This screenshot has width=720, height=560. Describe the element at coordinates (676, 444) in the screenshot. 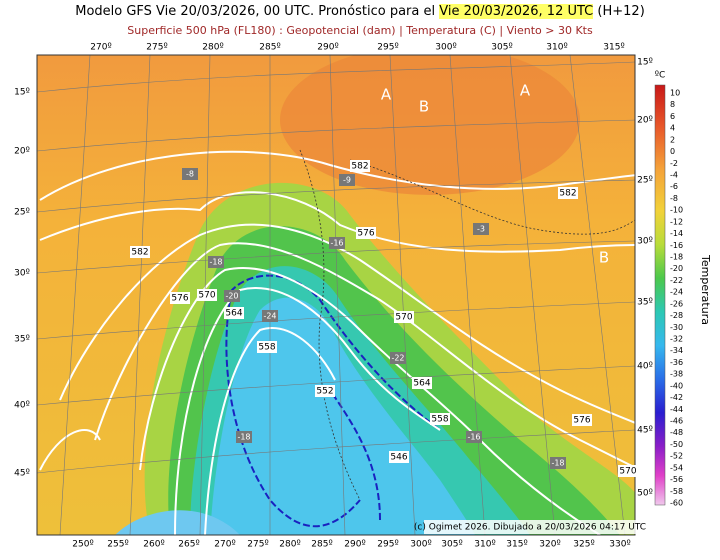

I see `colorbar-label: -50` at that location.